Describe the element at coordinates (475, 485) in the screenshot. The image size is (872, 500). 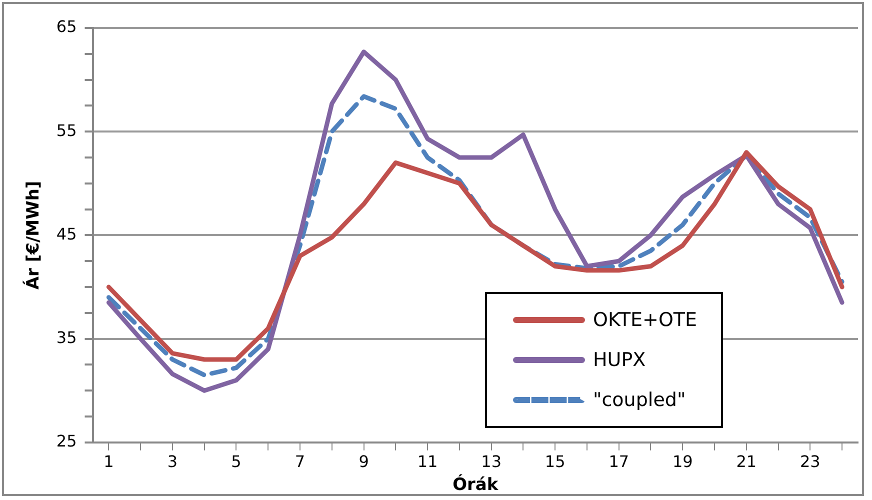
I see `x-axis-title: Órák` at that location.